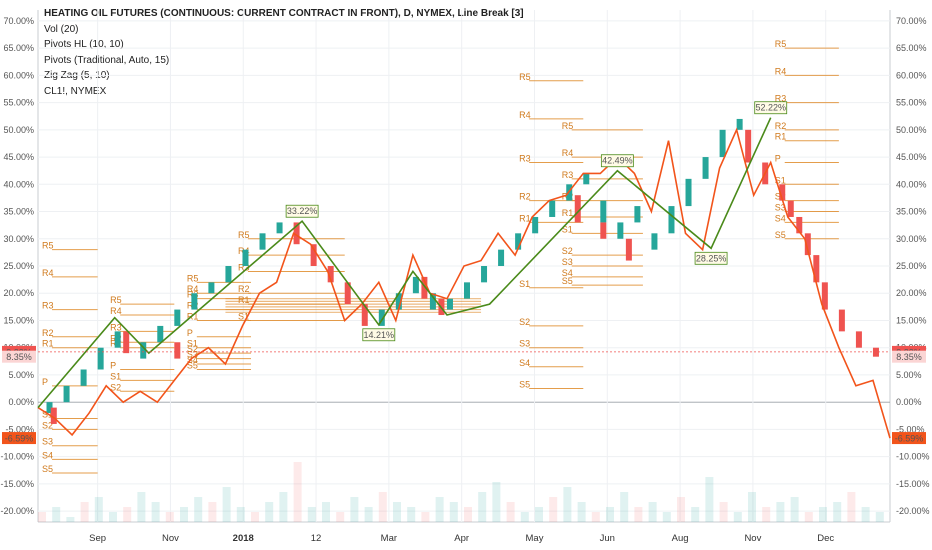 Image resolution: width=932 pixels, height=550 pixels. I want to click on y-tick-label-left: 55.00%, so click(18, 103).